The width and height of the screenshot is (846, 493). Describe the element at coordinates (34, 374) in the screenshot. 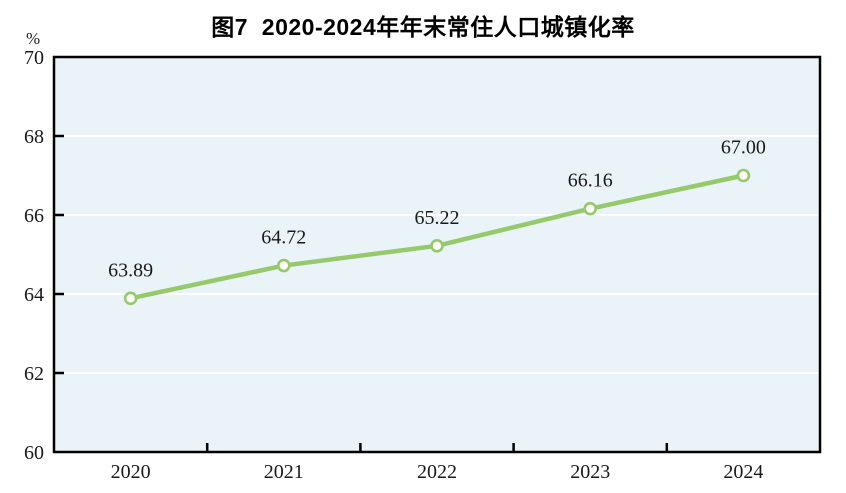

I see `y-axis-label-62: 62` at that location.